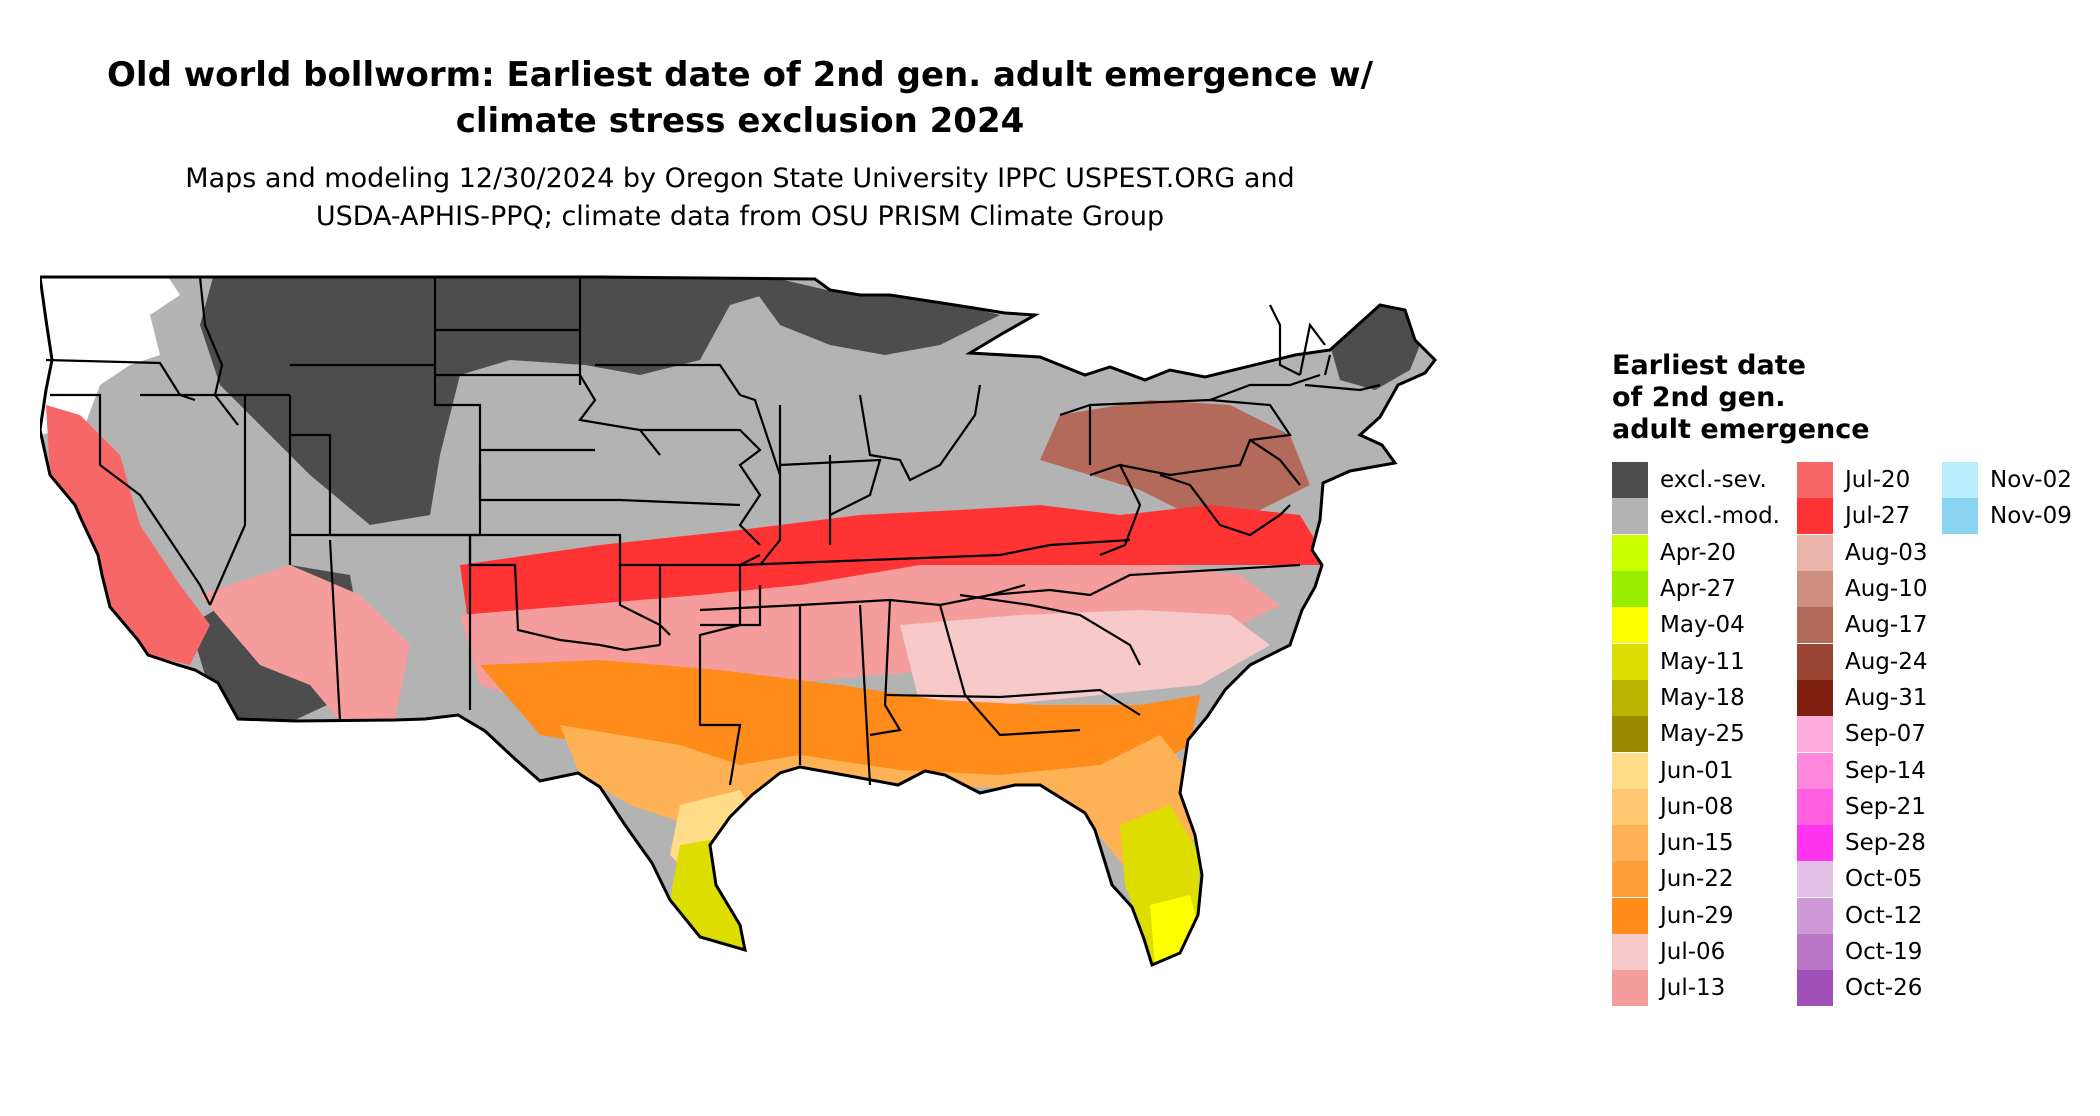 This screenshot has height=1116, width=2100. What do you see at coordinates (1085, 657) in the screenshot?
I see `zone-southeast-jul06` at bounding box center [1085, 657].